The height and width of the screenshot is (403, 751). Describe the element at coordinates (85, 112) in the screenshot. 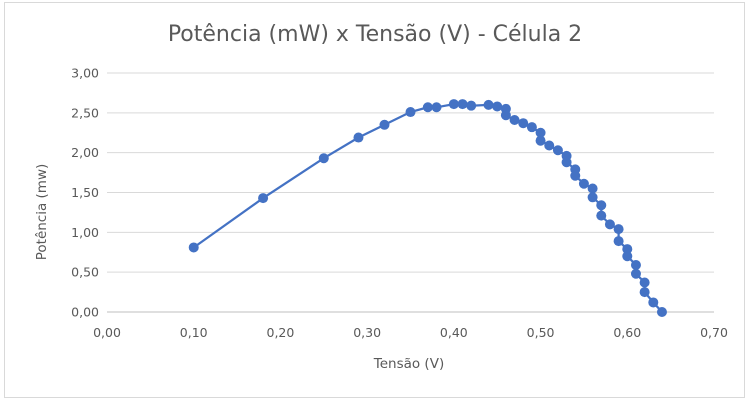

I see `y-tick-label: 2,50` at that location.